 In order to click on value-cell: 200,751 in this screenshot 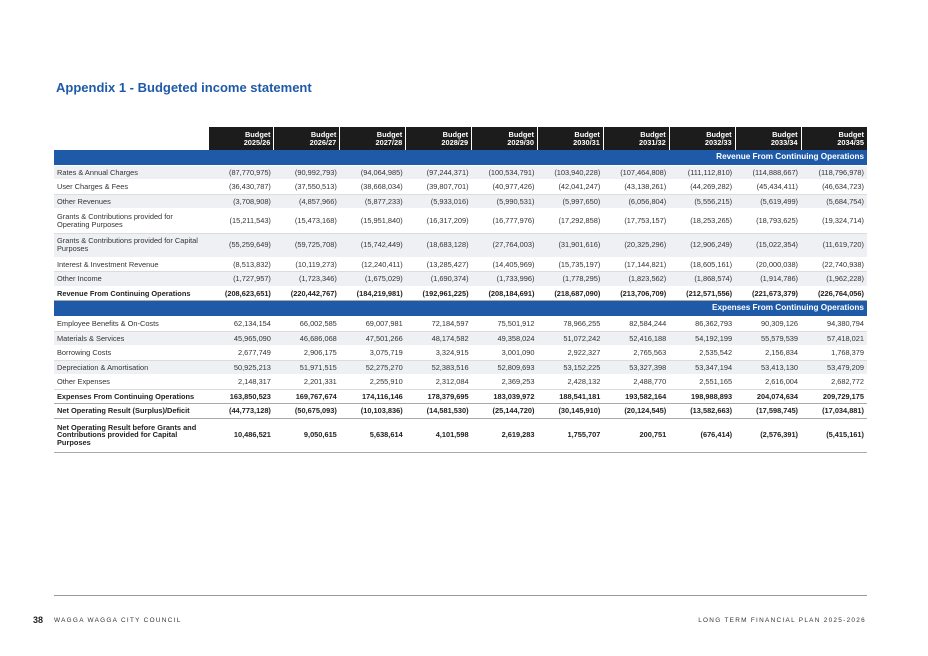, I will do `click(636, 435)`.